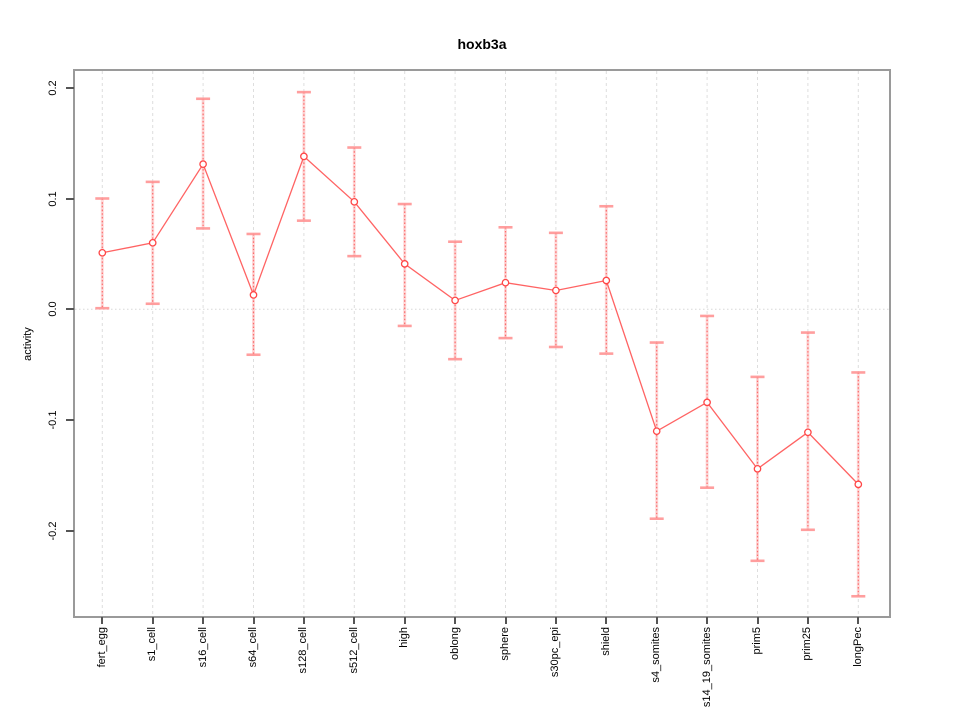  I want to click on y-tick-label: -0.1, so click(53, 420).